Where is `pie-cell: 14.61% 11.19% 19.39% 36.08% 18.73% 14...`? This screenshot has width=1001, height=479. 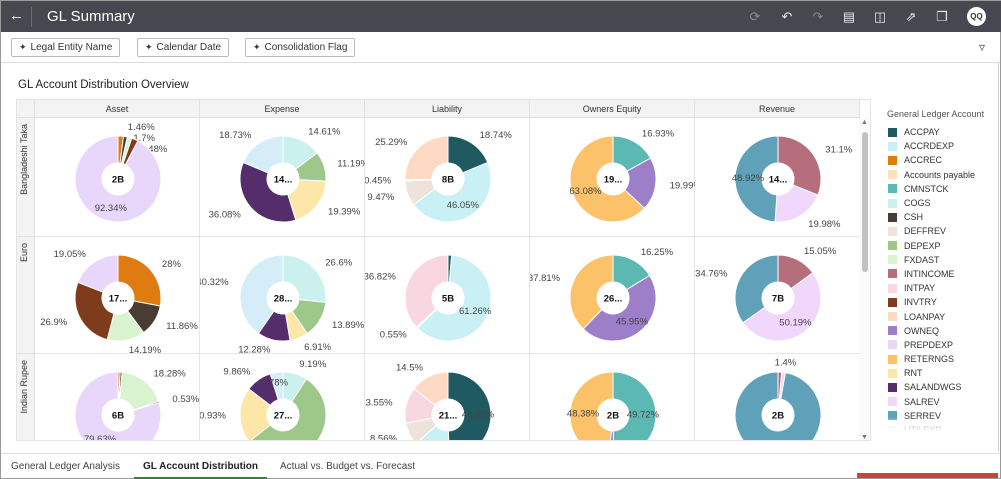
pie-cell: 14.61% 11.19% 19.39% 36.08% 18.73% 14... is located at coordinates (282, 177).